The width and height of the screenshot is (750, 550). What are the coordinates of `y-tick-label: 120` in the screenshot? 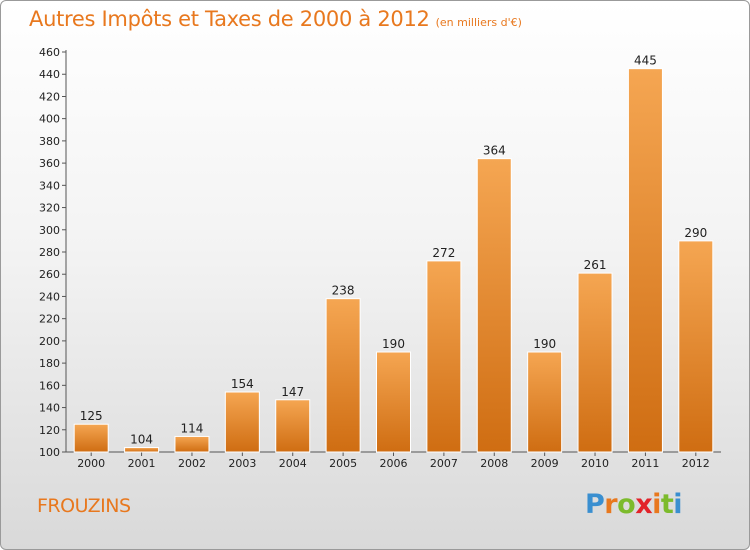 It's located at (49, 430).